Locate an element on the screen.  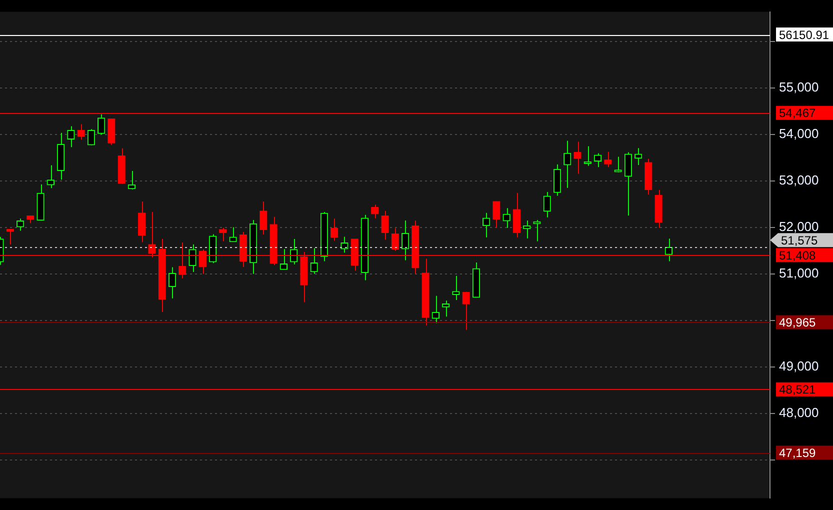
y-tick-label: 53,000 is located at coordinates (799, 180).